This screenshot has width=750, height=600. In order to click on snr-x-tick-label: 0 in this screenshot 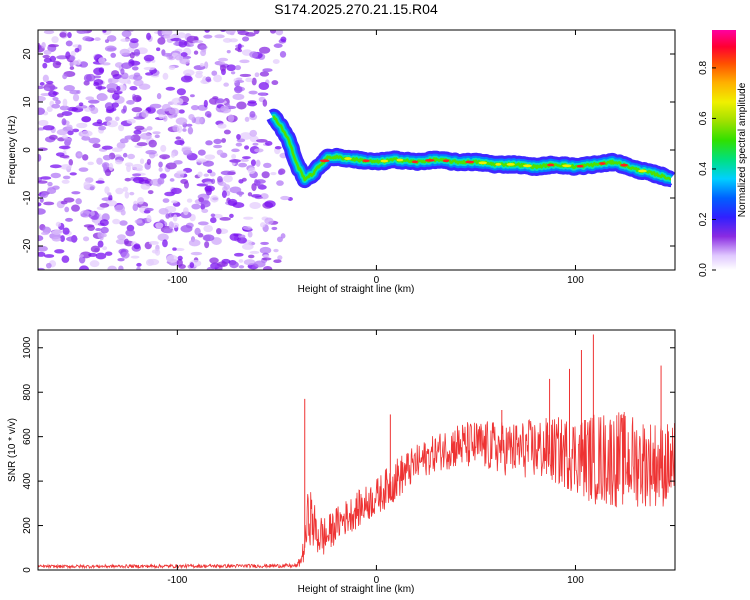, I will do `click(377, 580)`.